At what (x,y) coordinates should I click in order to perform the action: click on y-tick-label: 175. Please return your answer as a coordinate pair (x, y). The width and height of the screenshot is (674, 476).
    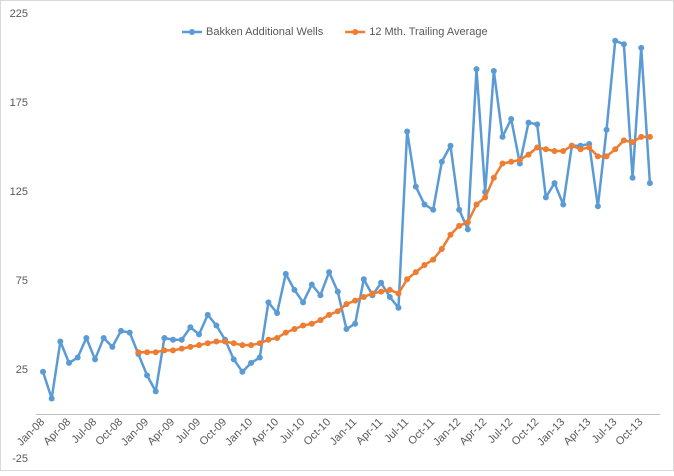
    Looking at the image, I should click on (19, 103).